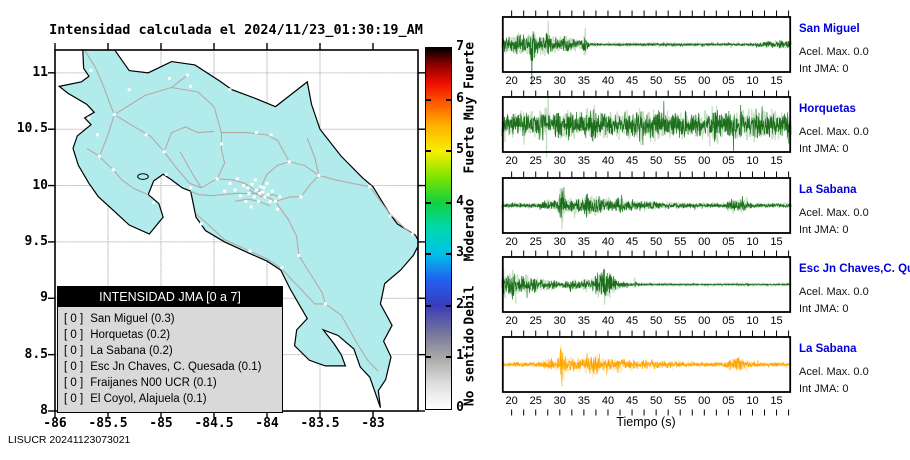  What do you see at coordinates (470, 230) in the screenshot?
I see `colorbar-scale-label: Moderado` at bounding box center [470, 230].